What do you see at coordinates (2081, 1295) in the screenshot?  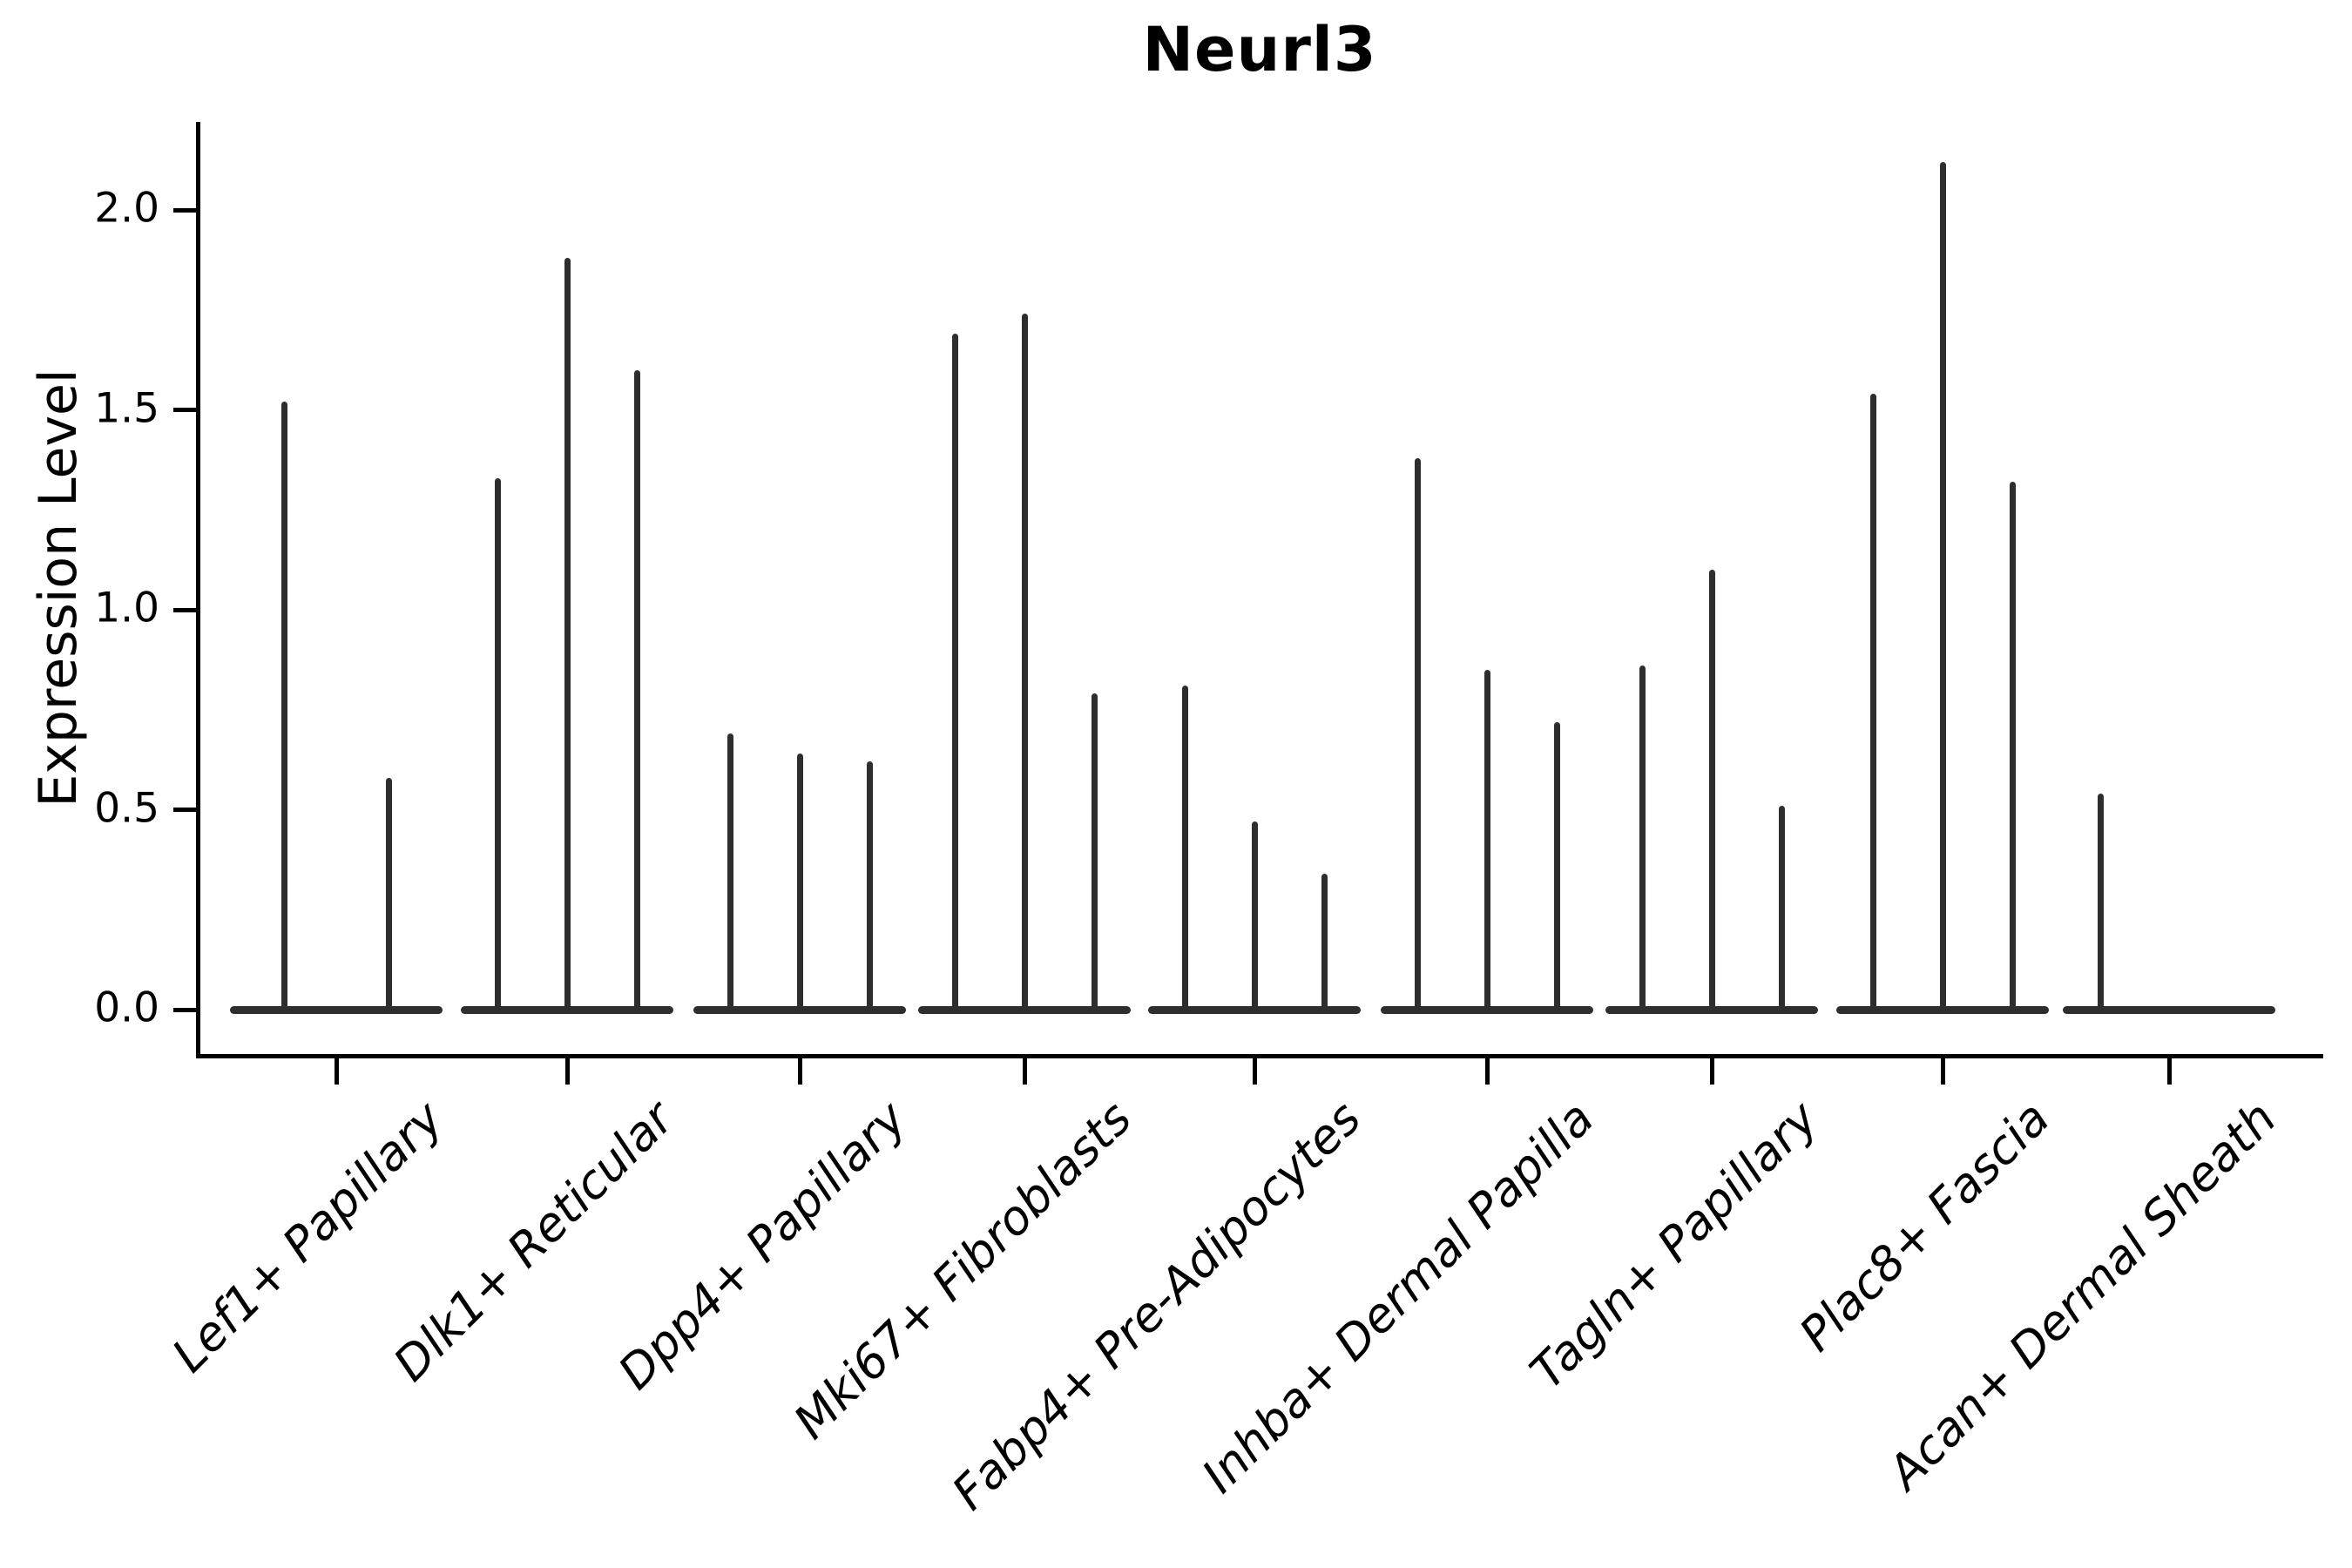 I see `x-tick-label: Acan+ Dermal Sheath` at bounding box center [2081, 1295].